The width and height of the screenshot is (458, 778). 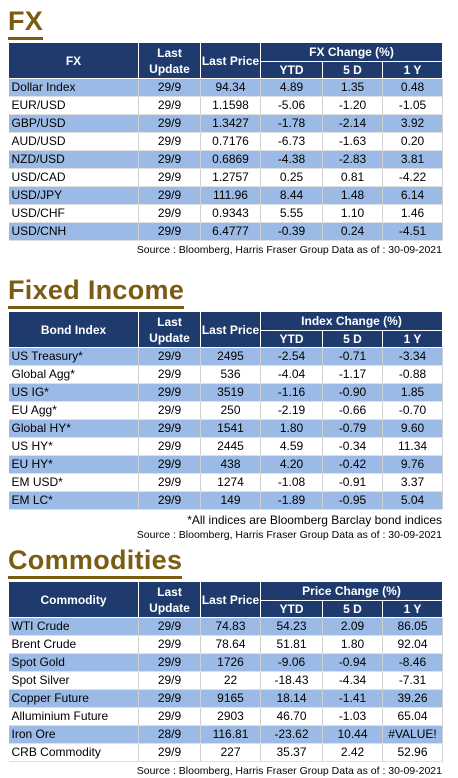 What do you see at coordinates (352, 195) in the screenshot?
I see `cell-d5: 1.48` at bounding box center [352, 195].